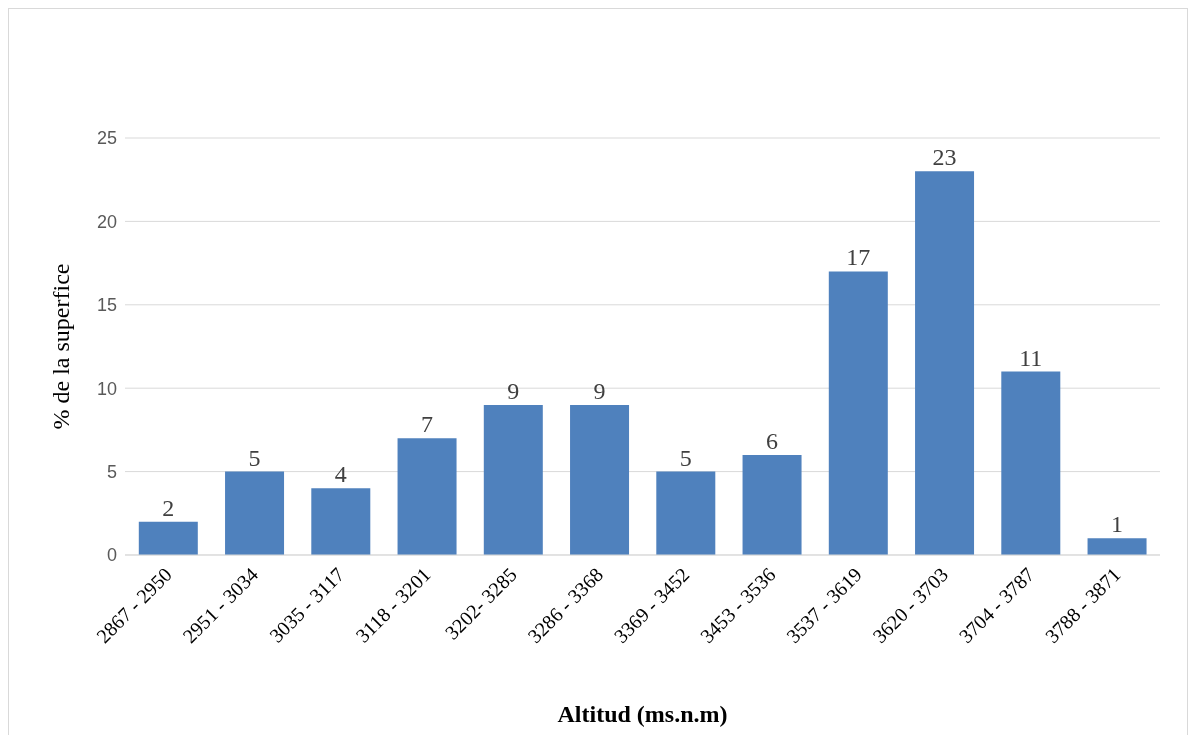  Describe the element at coordinates (106, 138) in the screenshot. I see `y-tick-label: 25` at that location.